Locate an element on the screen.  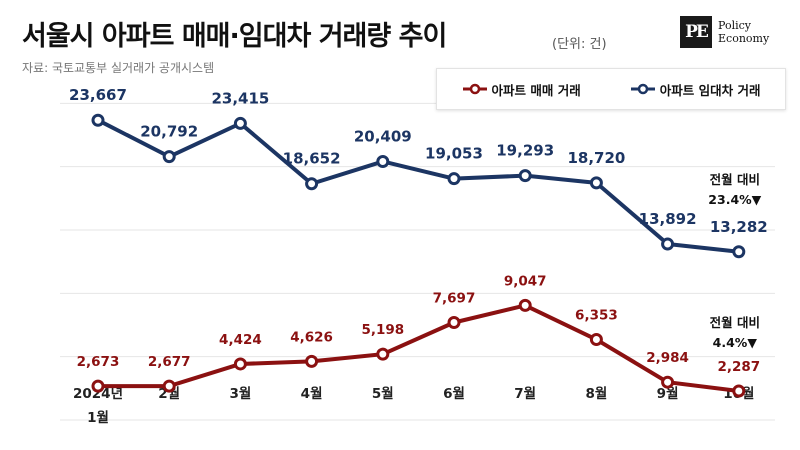
annotation-sale-line2: 4.4%▼ is located at coordinates (735, 342).